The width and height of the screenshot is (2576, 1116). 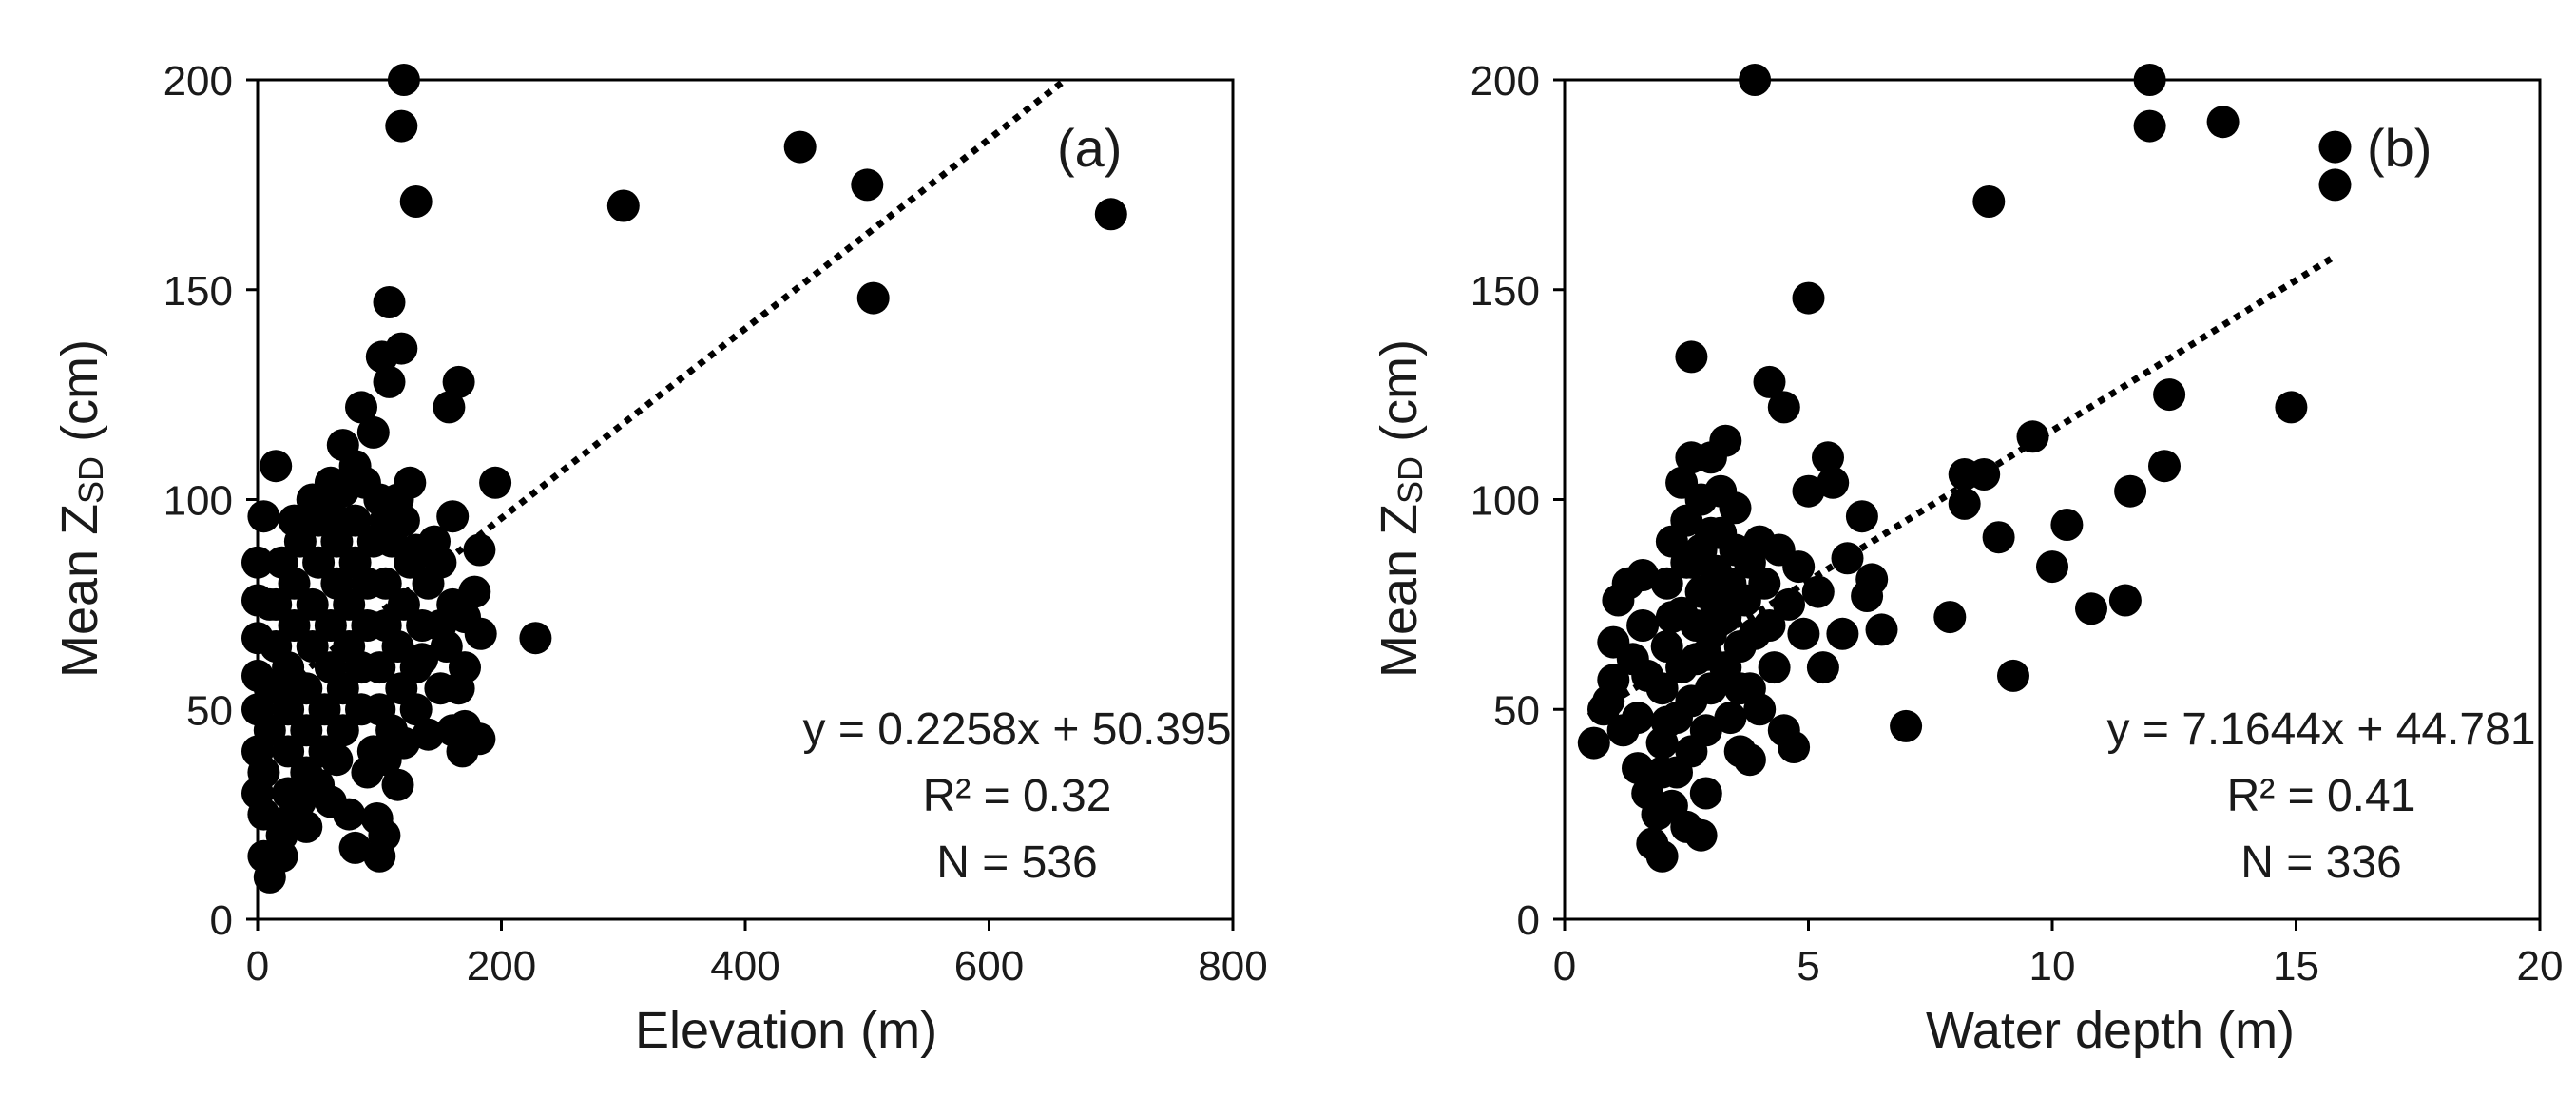 I want to click on panel-a-y-tick-label: 50, so click(x=209, y=710).